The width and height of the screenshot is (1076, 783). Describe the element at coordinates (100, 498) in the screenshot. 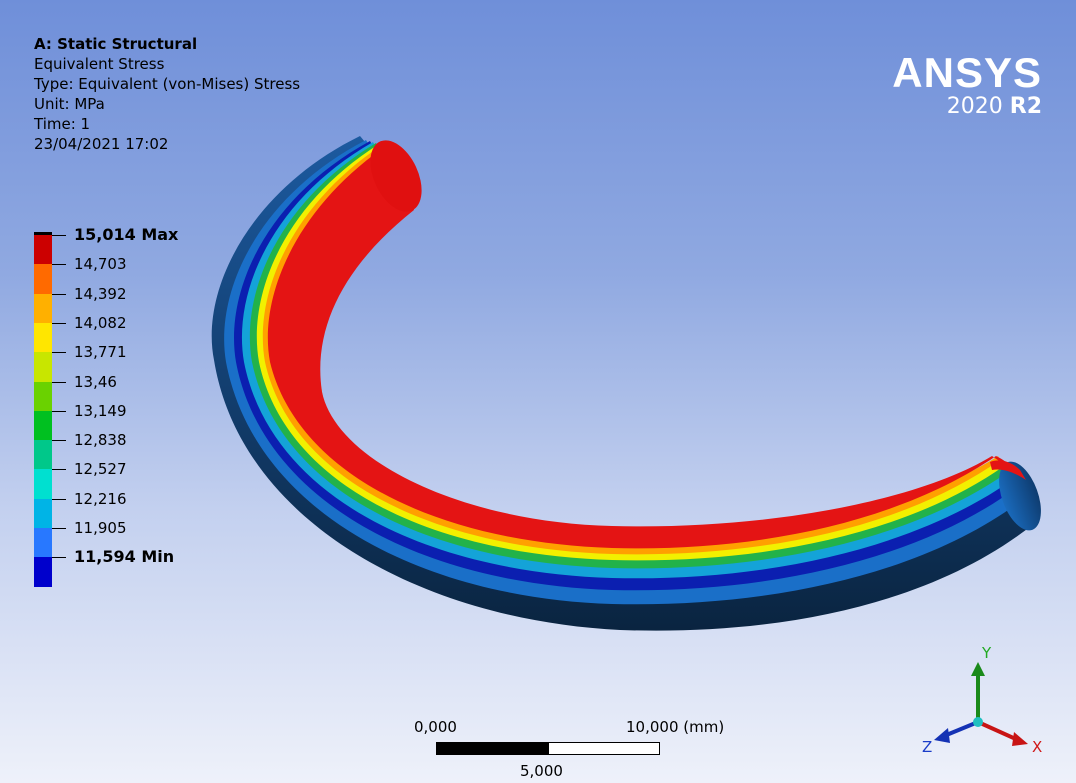

I see `legend-label: 12,216` at that location.